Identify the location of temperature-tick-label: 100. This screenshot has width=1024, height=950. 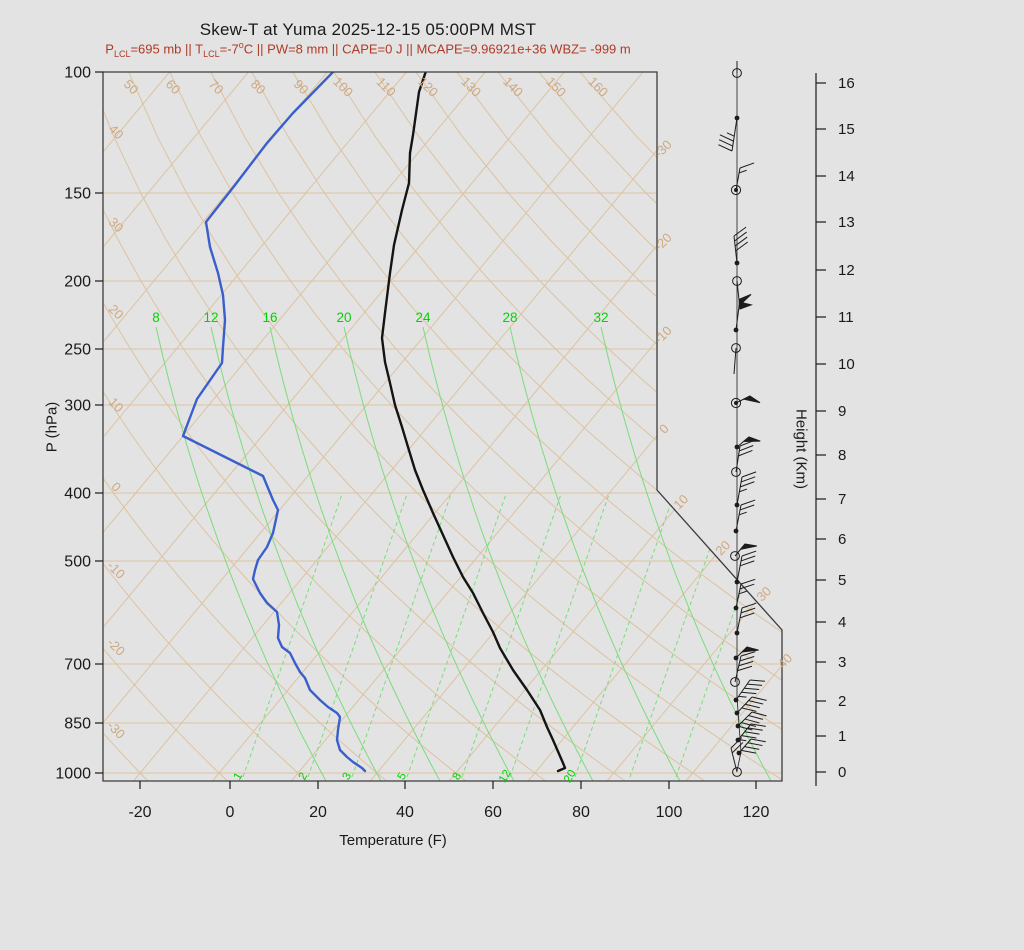
(669, 812).